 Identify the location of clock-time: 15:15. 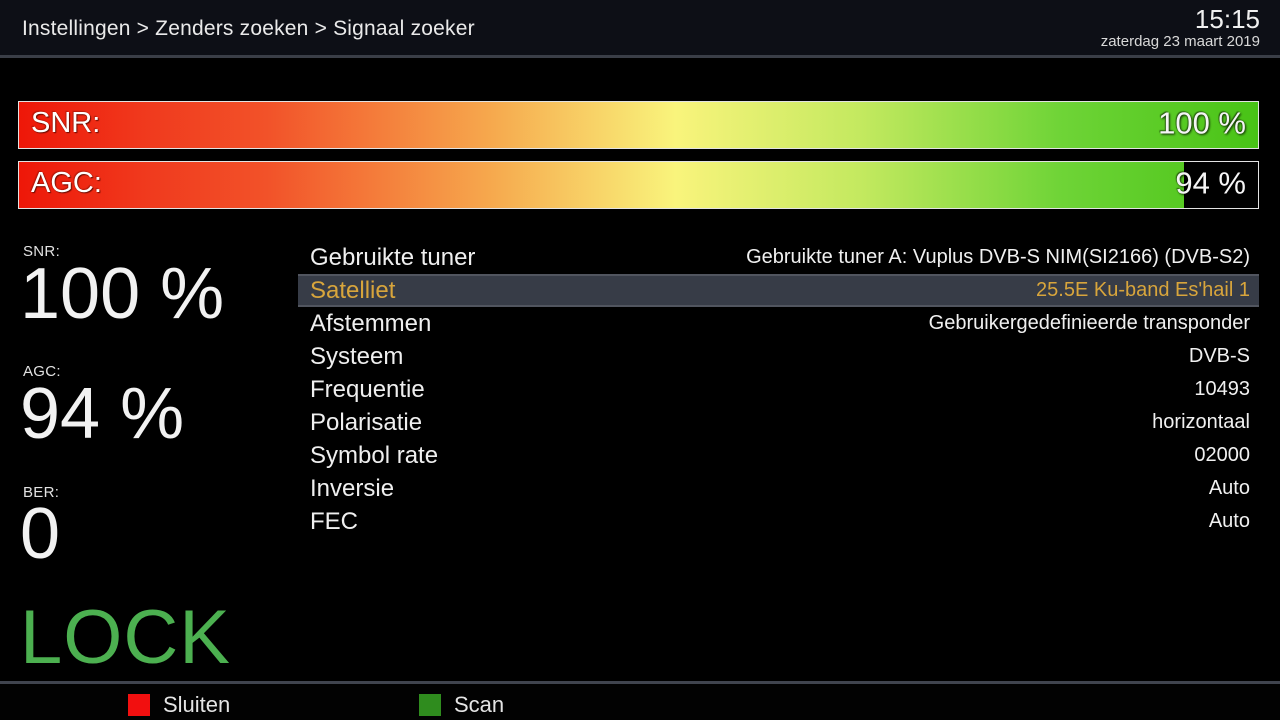
(1227, 19).